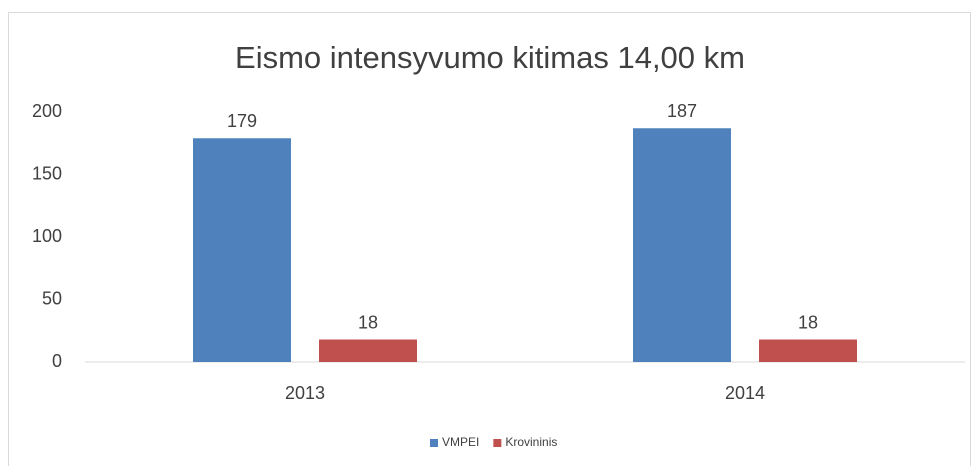 Image resolution: width=980 pixels, height=466 pixels. I want to click on y-tick-label: 0, so click(57, 361).